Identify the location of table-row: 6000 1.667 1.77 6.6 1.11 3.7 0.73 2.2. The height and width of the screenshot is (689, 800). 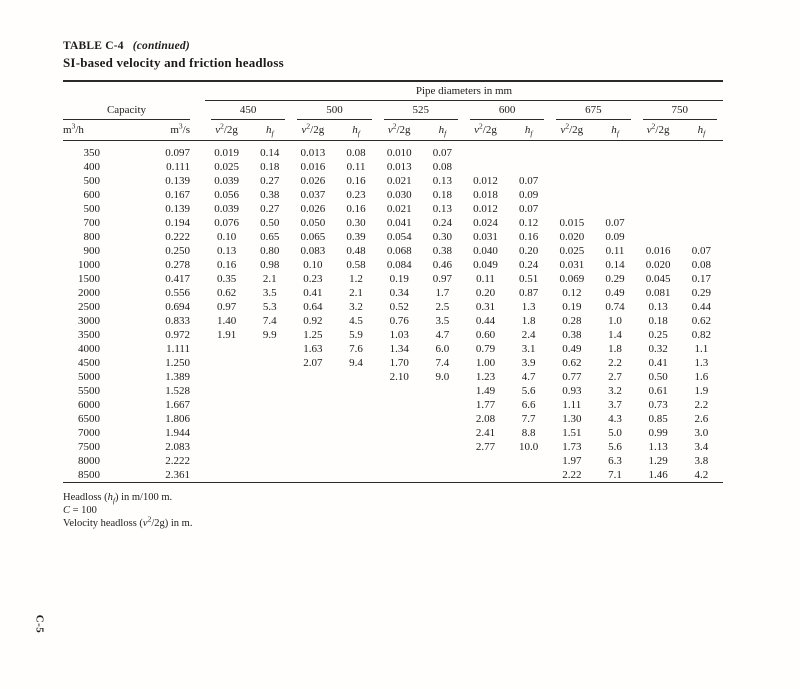
(393, 405).